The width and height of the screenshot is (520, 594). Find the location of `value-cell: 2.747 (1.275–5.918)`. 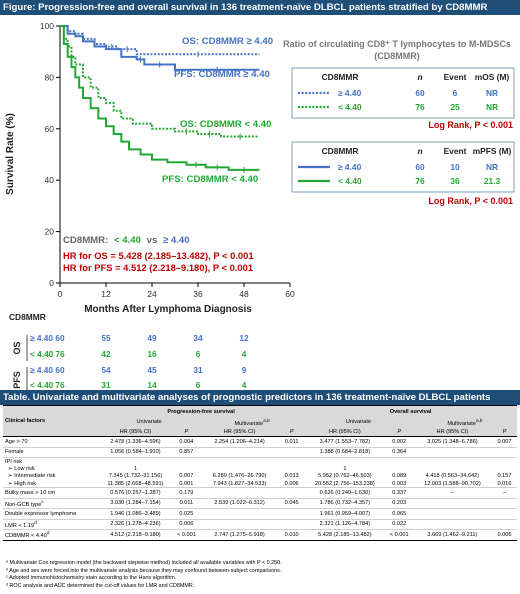

value-cell: 2.747 (1.275–5.918) is located at coordinates (239, 535).